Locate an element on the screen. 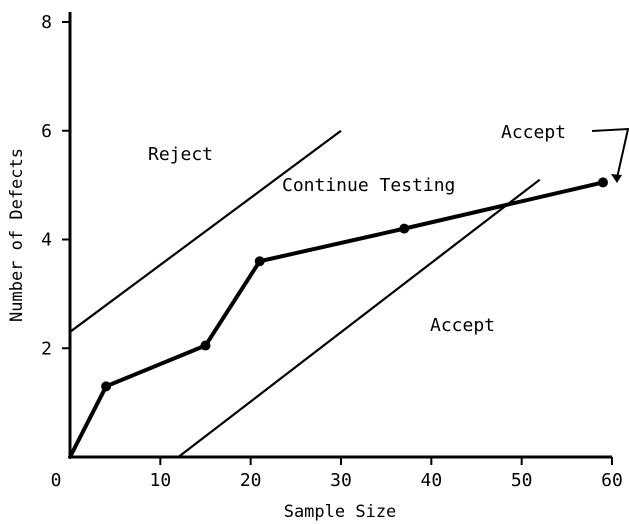  y-tick-label: 4 is located at coordinates (46, 240).